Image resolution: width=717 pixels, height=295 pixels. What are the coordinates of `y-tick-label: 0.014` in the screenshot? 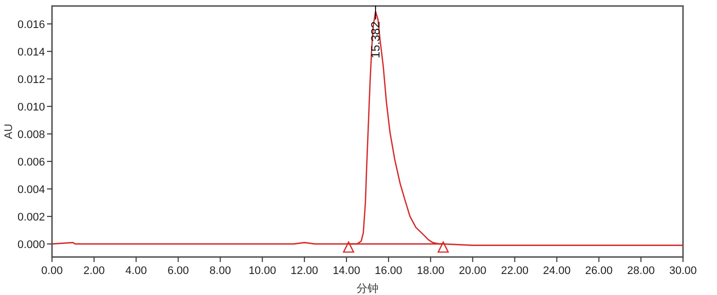 It's located at (31, 52).